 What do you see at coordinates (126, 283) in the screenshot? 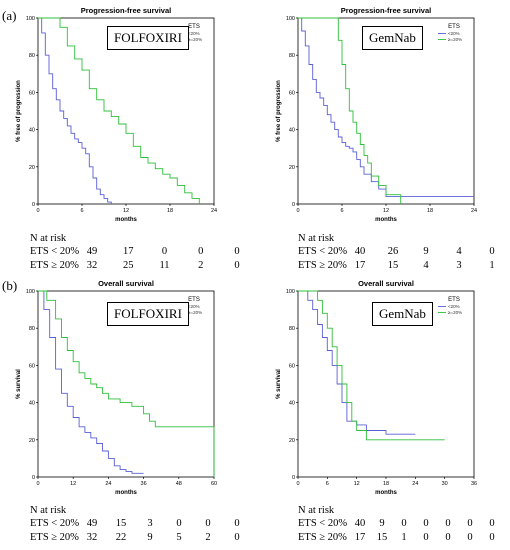
I see `chart-title: Overall survival` at bounding box center [126, 283].